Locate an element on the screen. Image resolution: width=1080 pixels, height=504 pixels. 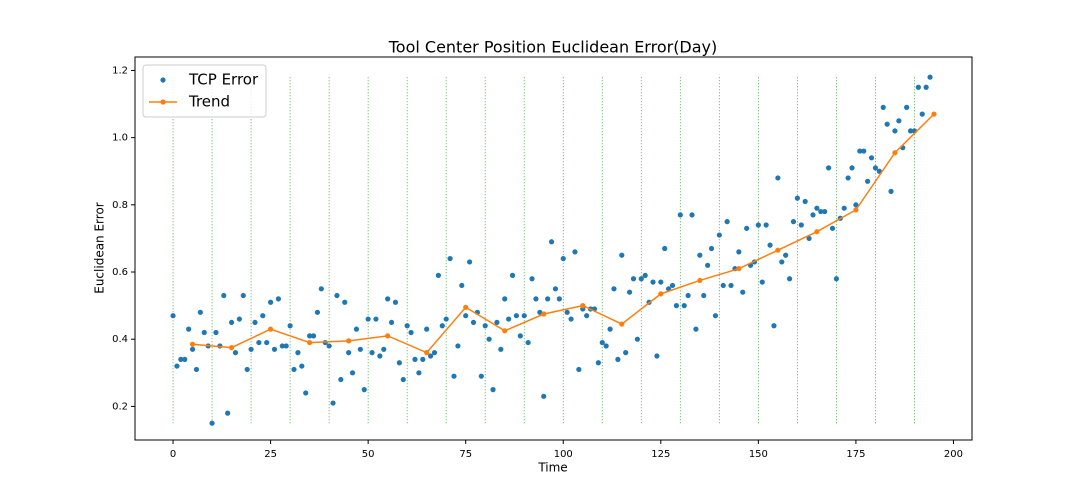
legend-label: TCP Error is located at coordinates (223, 80).